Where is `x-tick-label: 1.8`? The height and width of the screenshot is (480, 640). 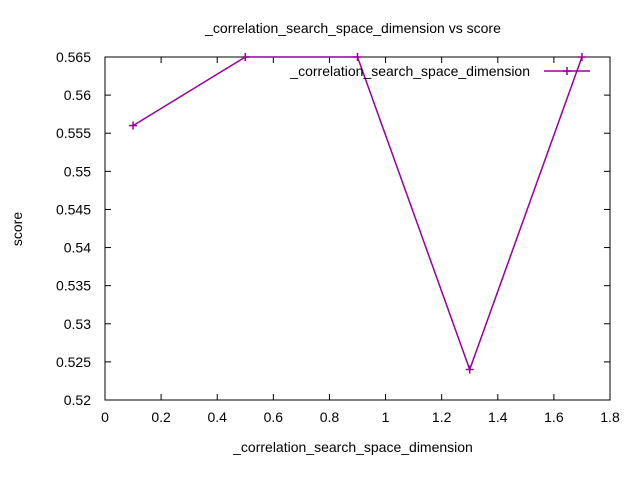 x-tick-label: 1.8 is located at coordinates (610, 417).